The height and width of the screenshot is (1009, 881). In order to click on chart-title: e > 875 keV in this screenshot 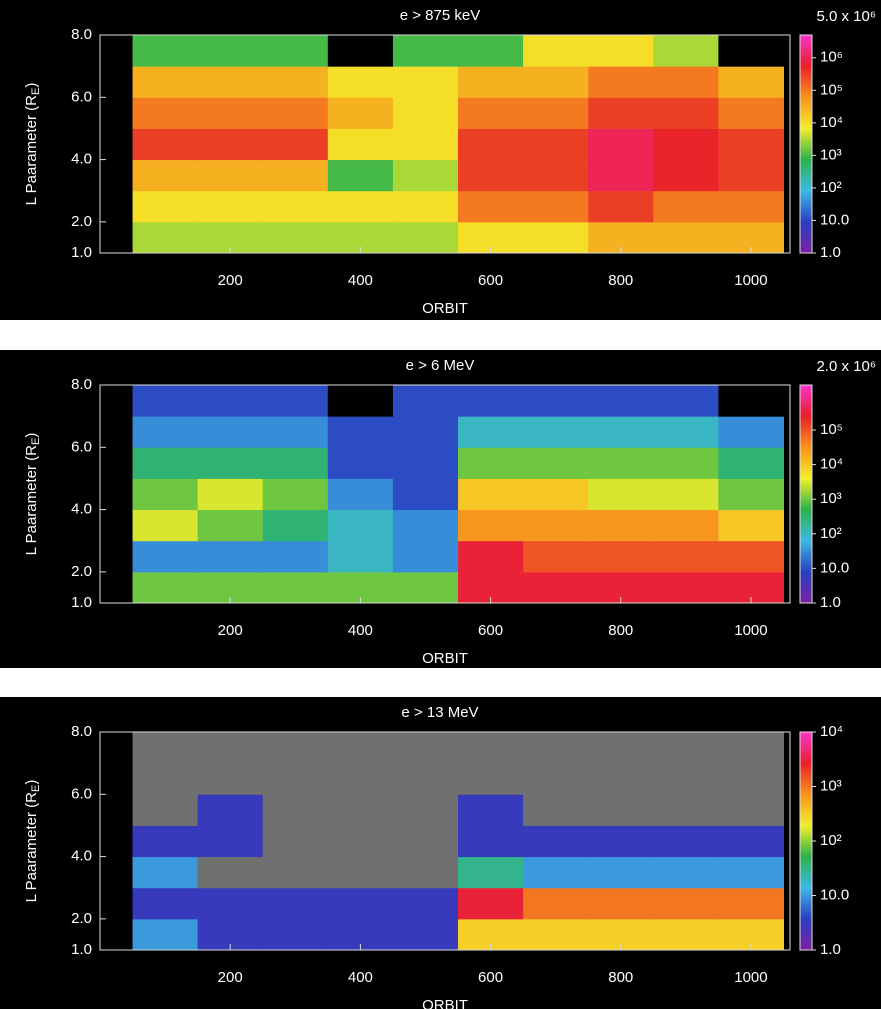, I will do `click(440, 15)`.